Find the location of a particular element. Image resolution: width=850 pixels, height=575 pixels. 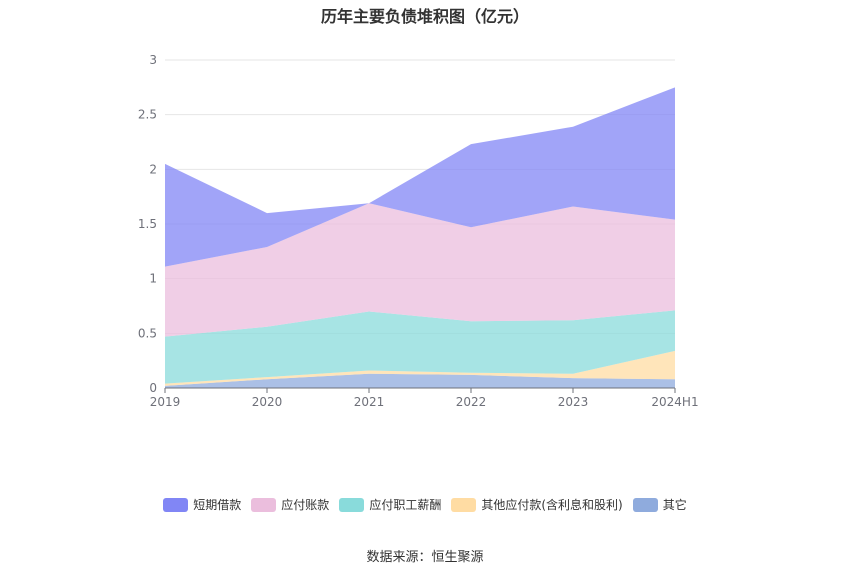

legend-item: 应付账款 is located at coordinates (290, 504).